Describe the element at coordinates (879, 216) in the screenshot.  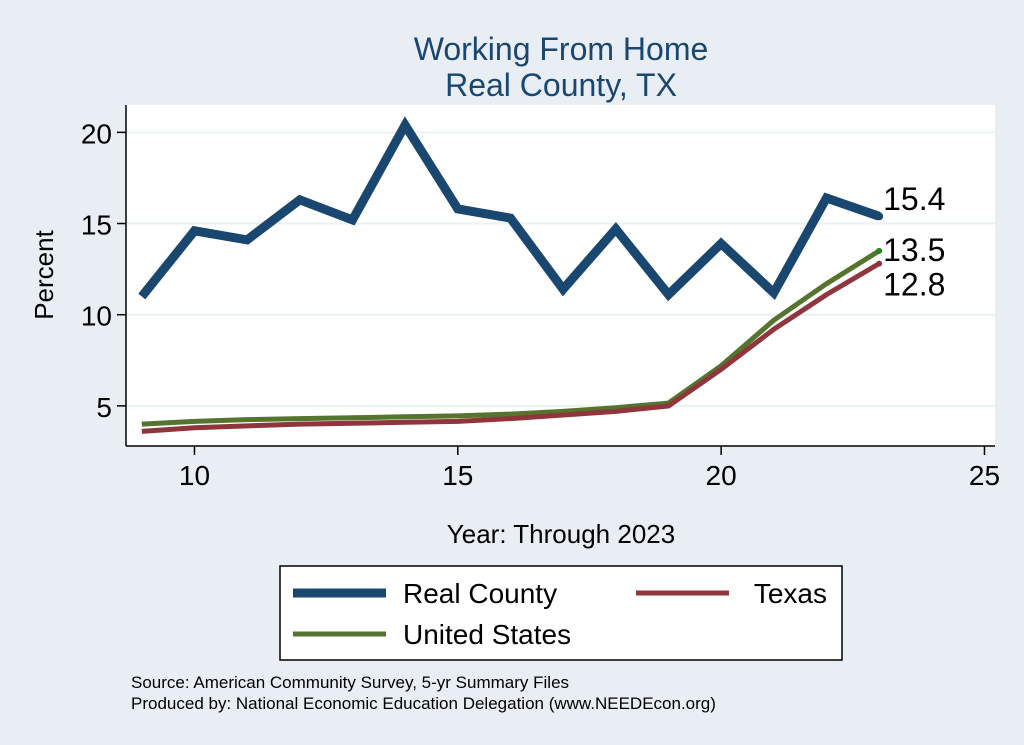
I see `end-point-real-county` at that location.